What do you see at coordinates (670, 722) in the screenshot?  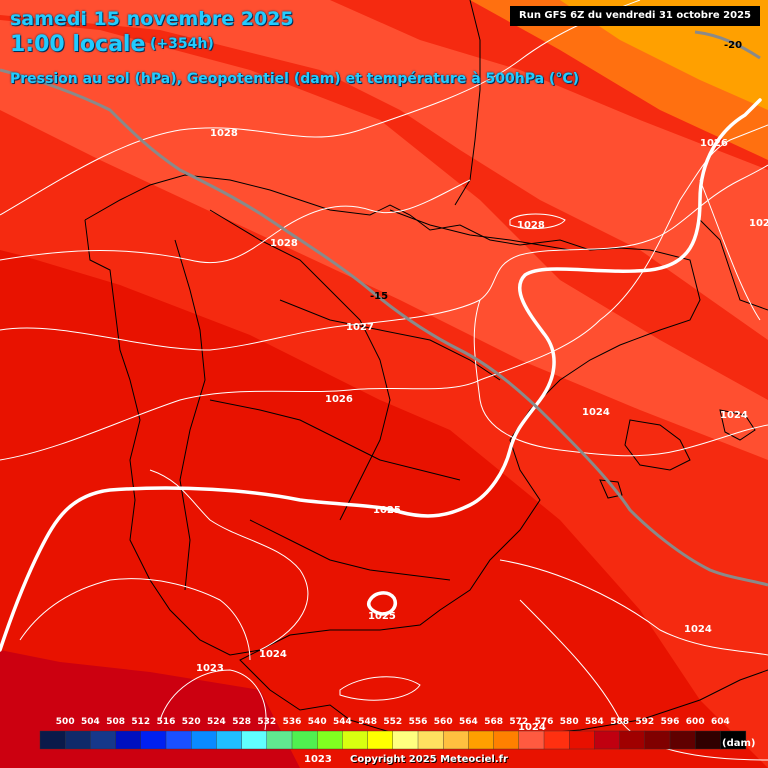 I see `legend-value: 596` at bounding box center [670, 722].